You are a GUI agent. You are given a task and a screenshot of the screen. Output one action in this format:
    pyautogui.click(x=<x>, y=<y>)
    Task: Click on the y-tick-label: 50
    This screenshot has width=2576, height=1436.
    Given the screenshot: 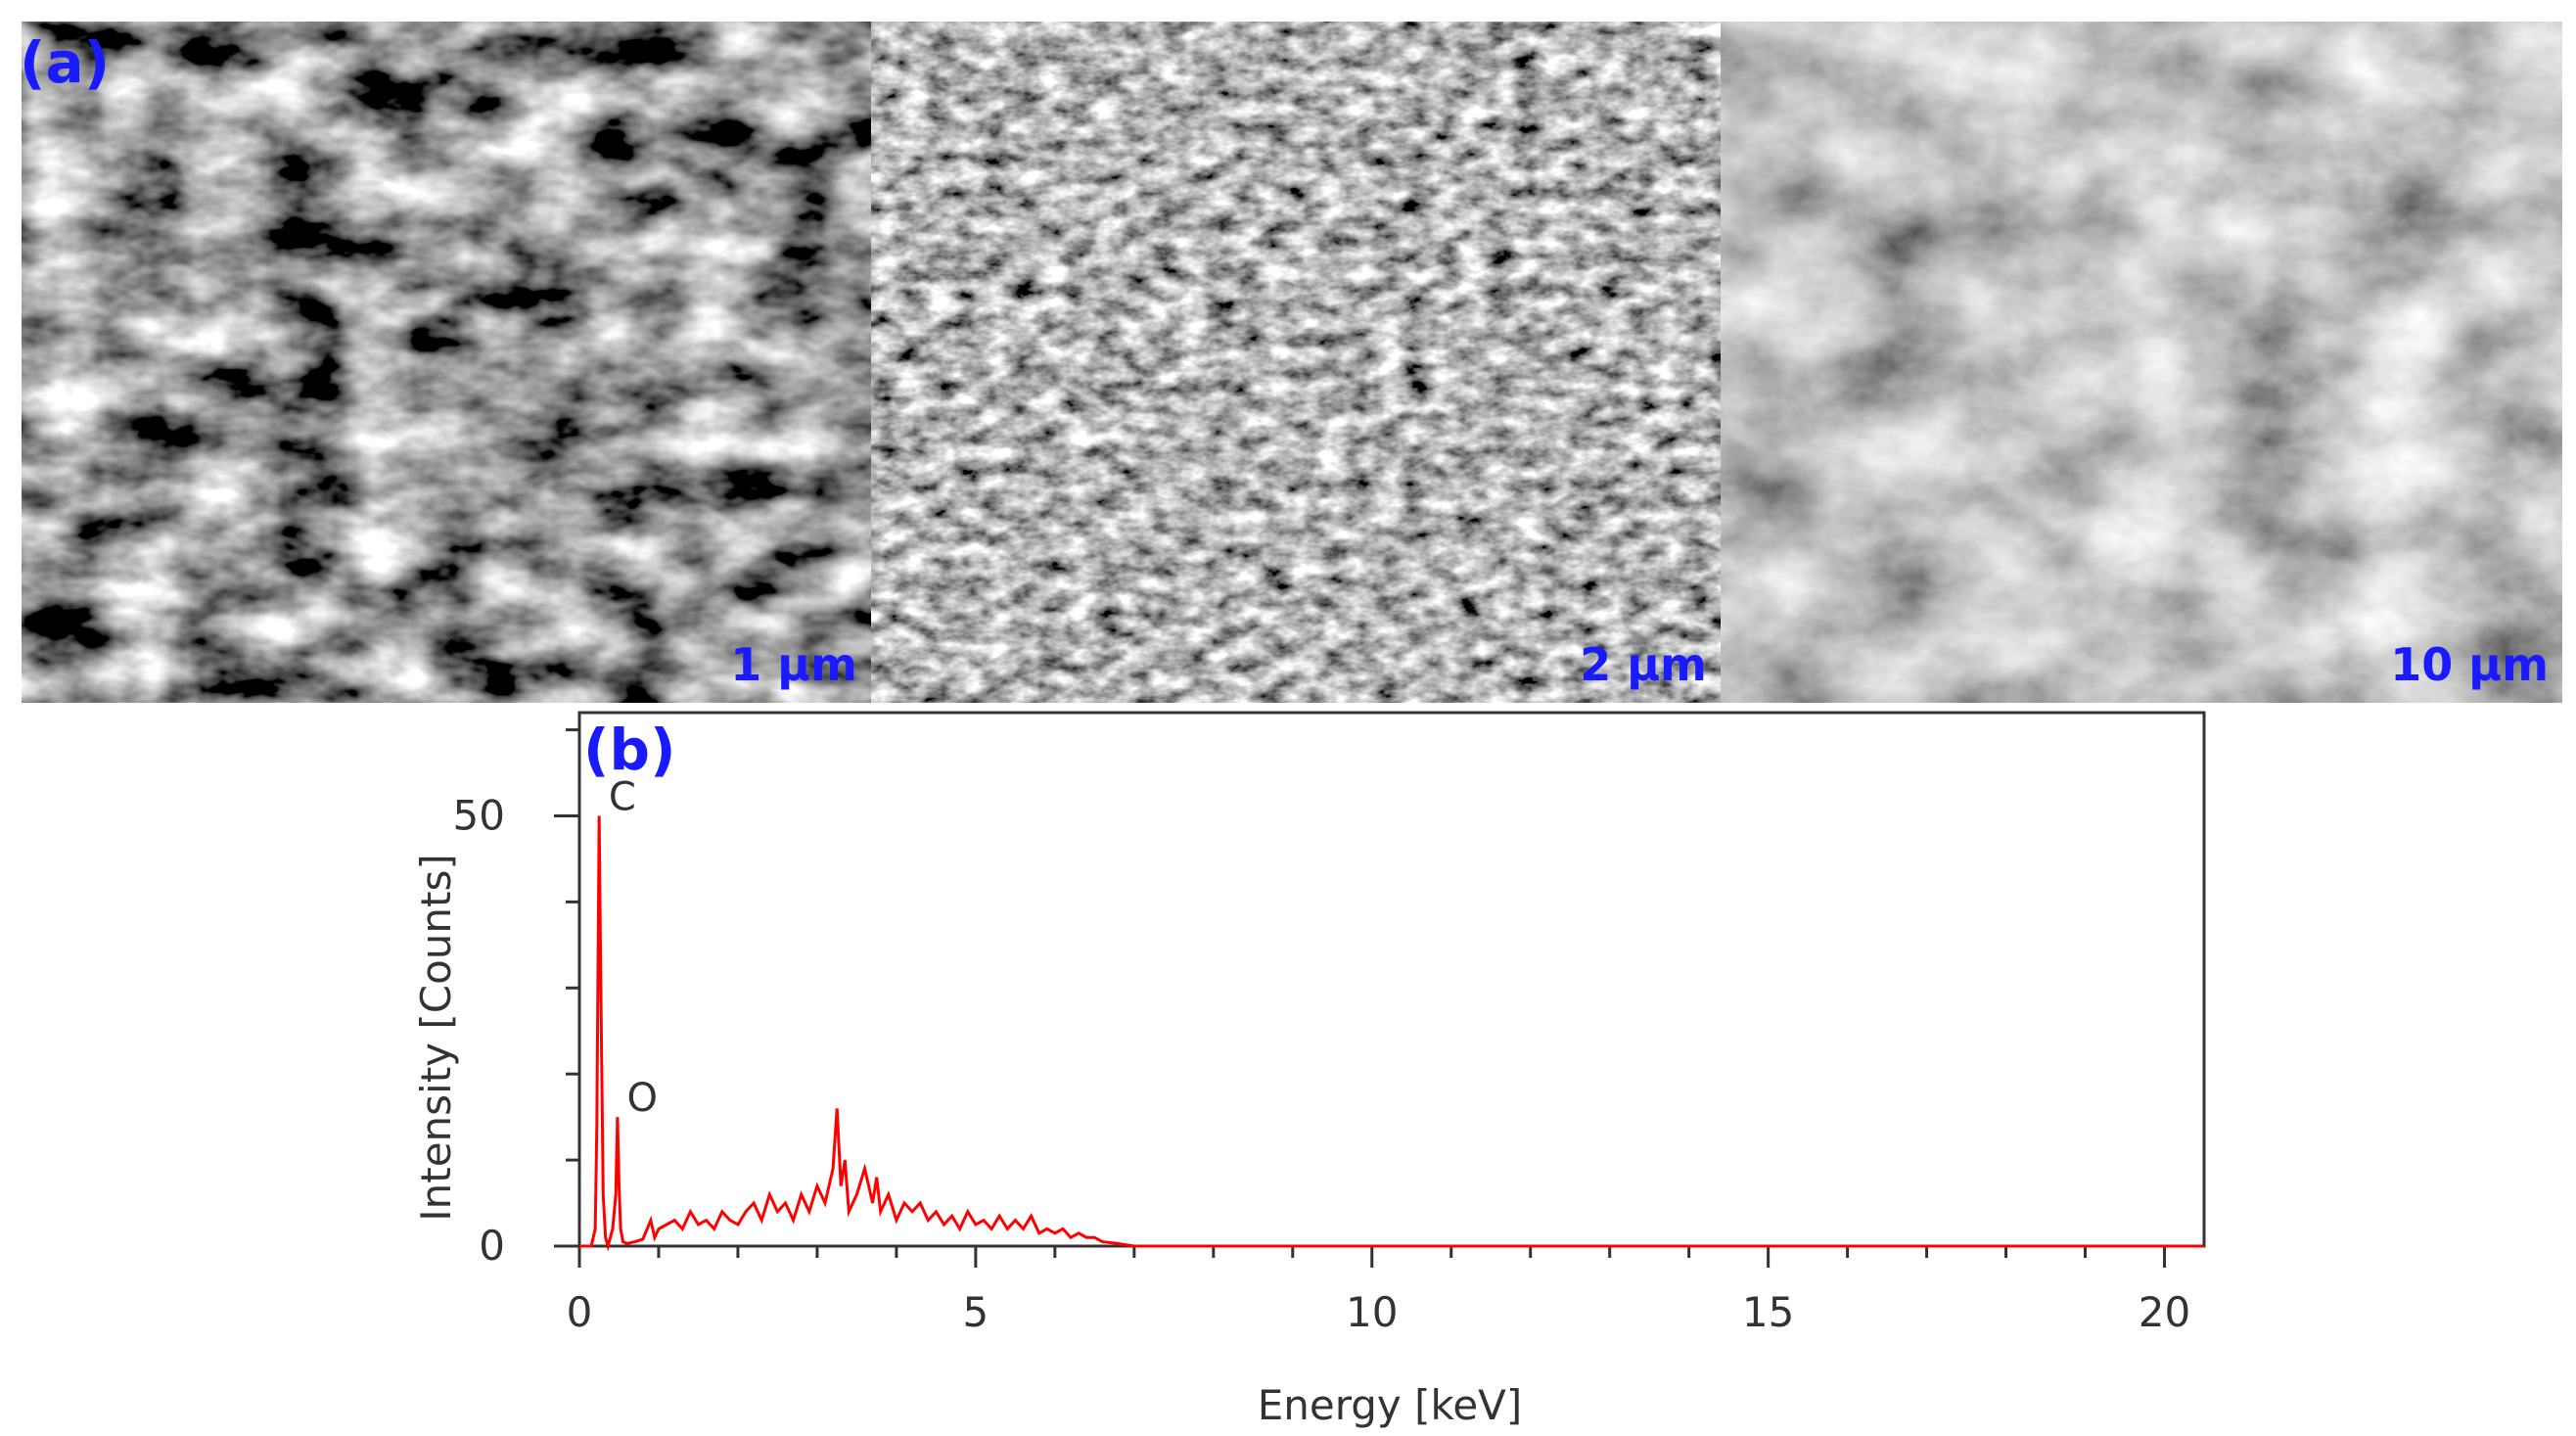 What is the action you would take?
    pyautogui.click(x=479, y=815)
    